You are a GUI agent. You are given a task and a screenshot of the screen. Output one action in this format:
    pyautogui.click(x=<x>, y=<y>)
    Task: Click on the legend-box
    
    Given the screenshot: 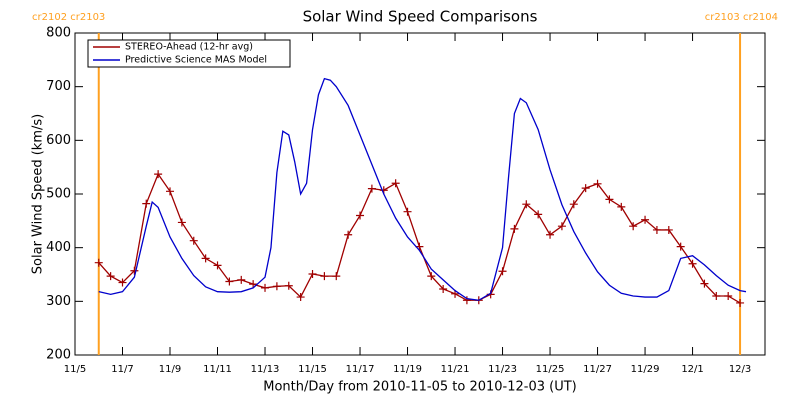 What is the action you would take?
    pyautogui.click(x=189, y=53)
    